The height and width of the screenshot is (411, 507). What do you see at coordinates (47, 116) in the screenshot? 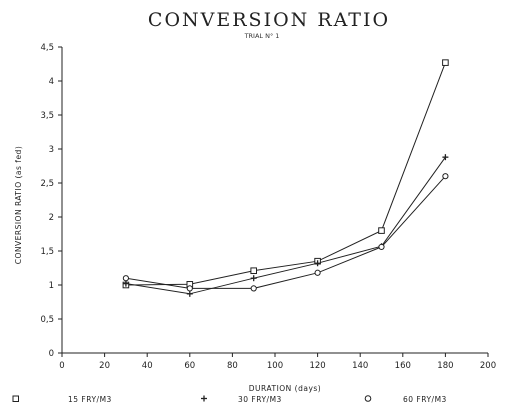
I see `y-tick-label: 3,5` at bounding box center [47, 116].